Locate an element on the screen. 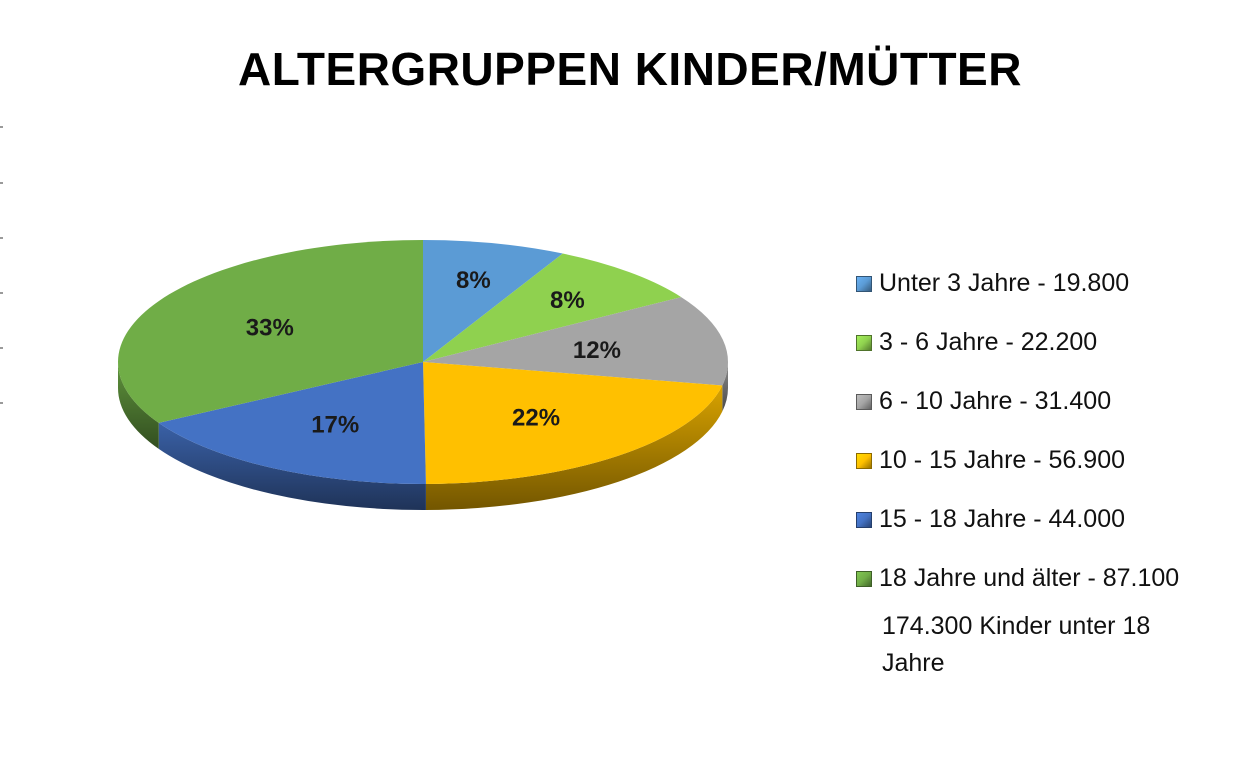 The width and height of the screenshot is (1260, 759). pie-sides is located at coordinates (423, 436).